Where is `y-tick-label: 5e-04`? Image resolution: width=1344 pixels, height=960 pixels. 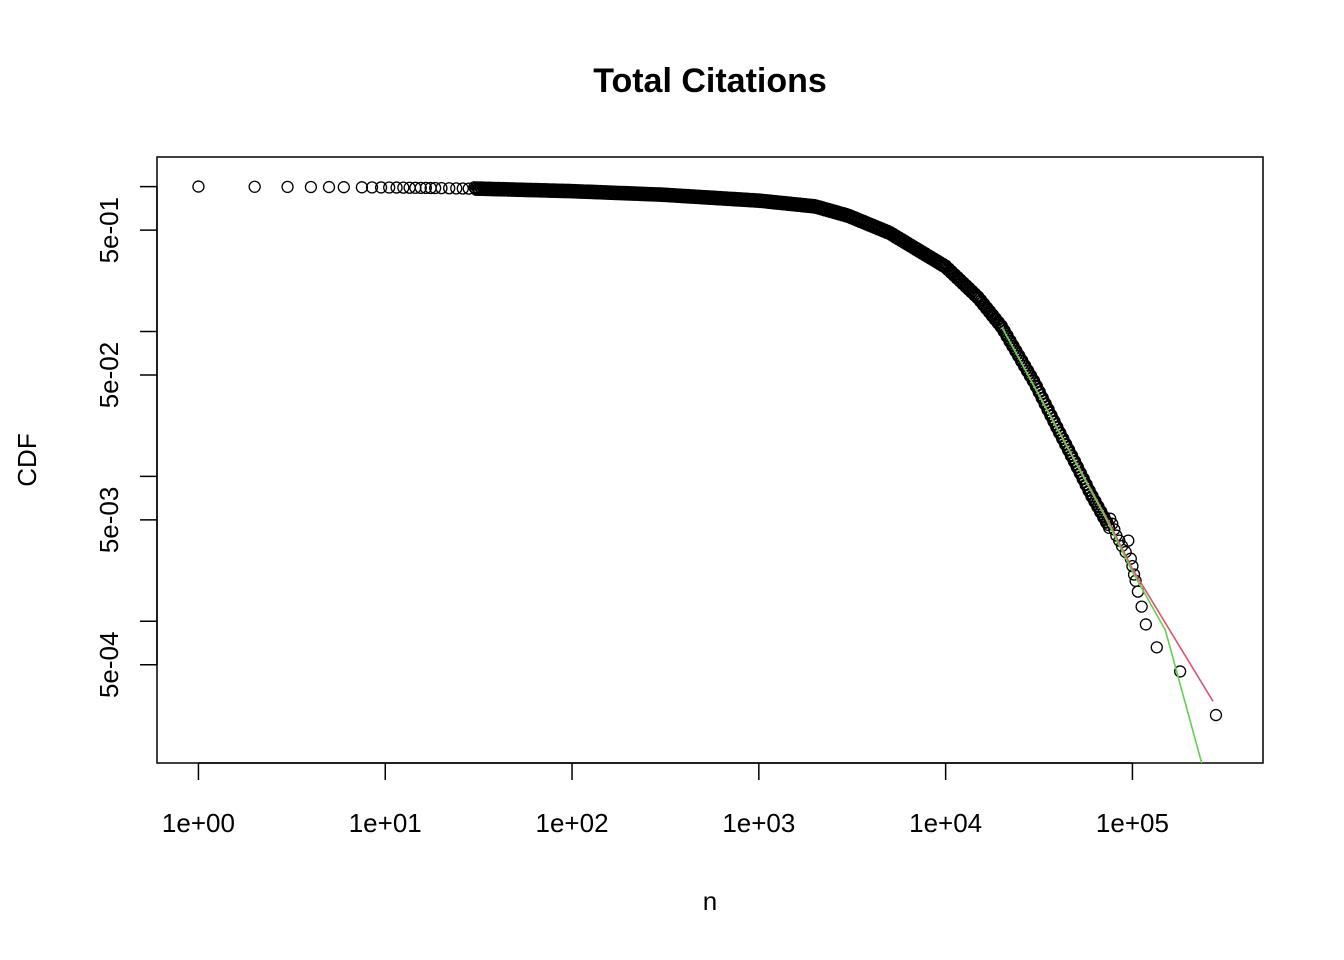 y-tick-label: 5e-04 is located at coordinates (109, 665).